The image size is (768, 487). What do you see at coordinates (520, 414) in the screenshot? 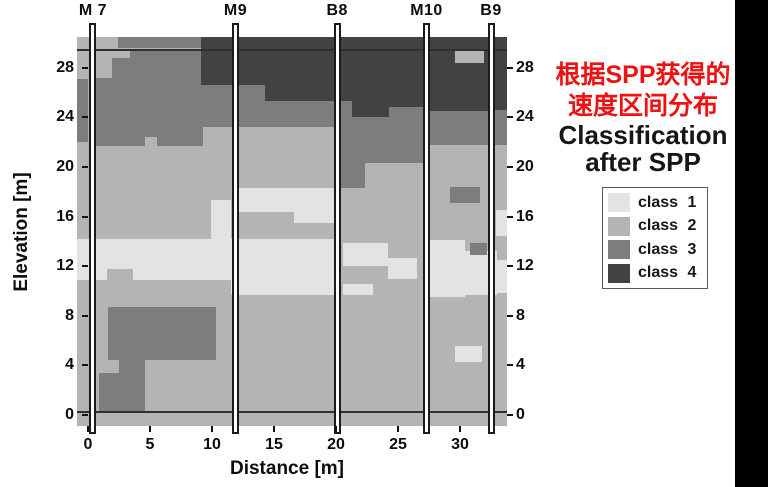
I see `y-tick-label-right: 0` at bounding box center [520, 414].